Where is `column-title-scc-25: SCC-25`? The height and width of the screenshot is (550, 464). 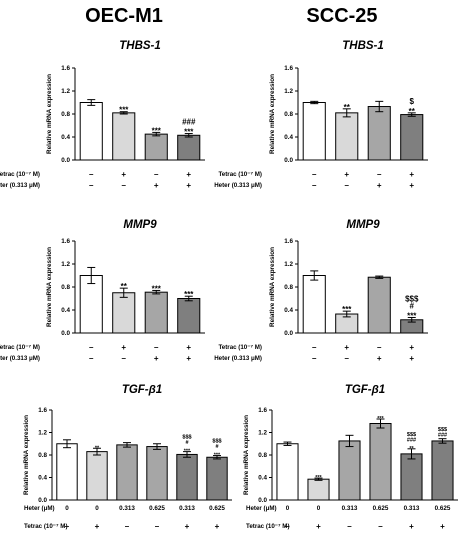 column-title-scc-25: SCC-25 is located at coordinates (341, 16).